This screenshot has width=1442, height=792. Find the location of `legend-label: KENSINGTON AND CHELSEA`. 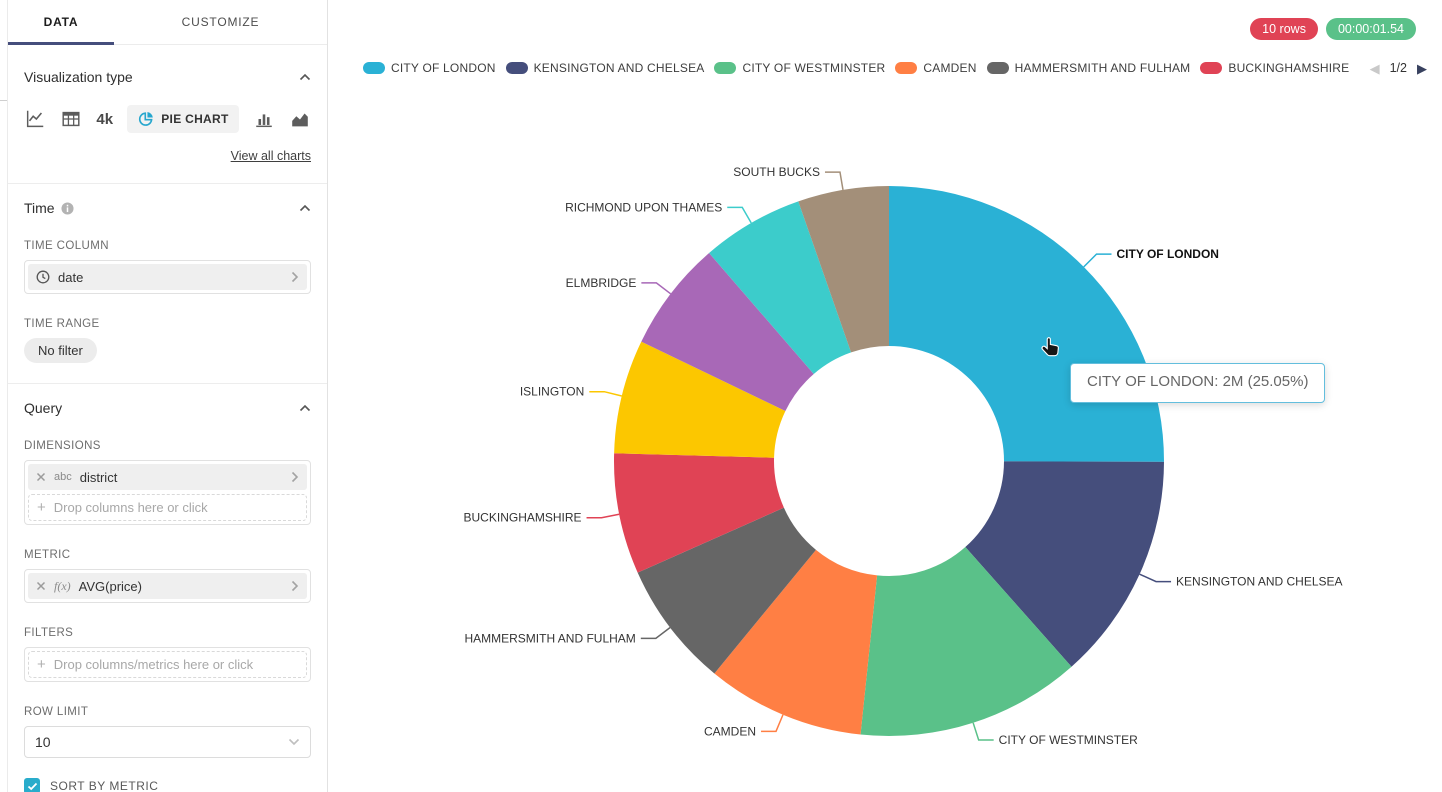

legend-label: KENSINGTON AND CHELSEA is located at coordinates (619, 68).